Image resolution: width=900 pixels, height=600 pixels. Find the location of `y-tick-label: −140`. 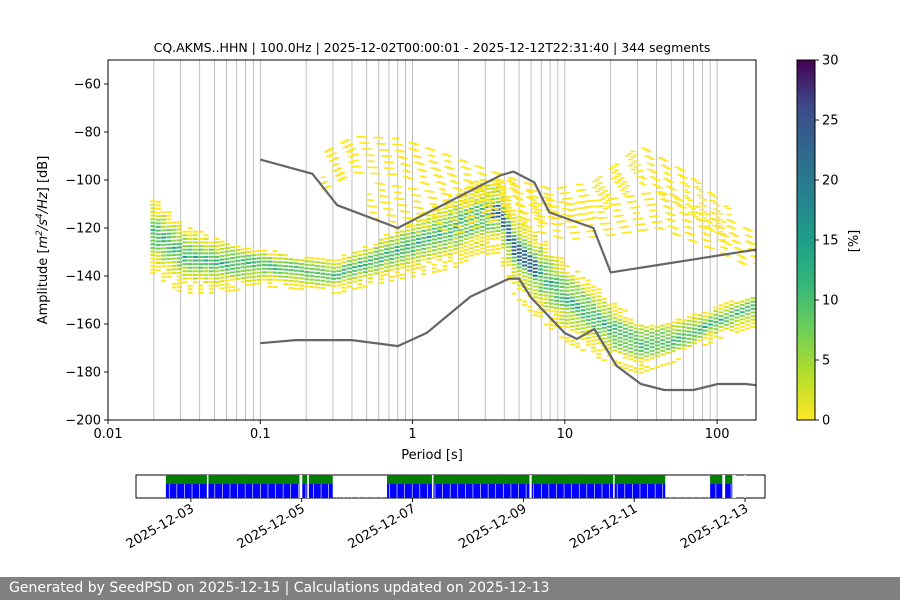

y-tick-label: −140 is located at coordinates (83, 277).